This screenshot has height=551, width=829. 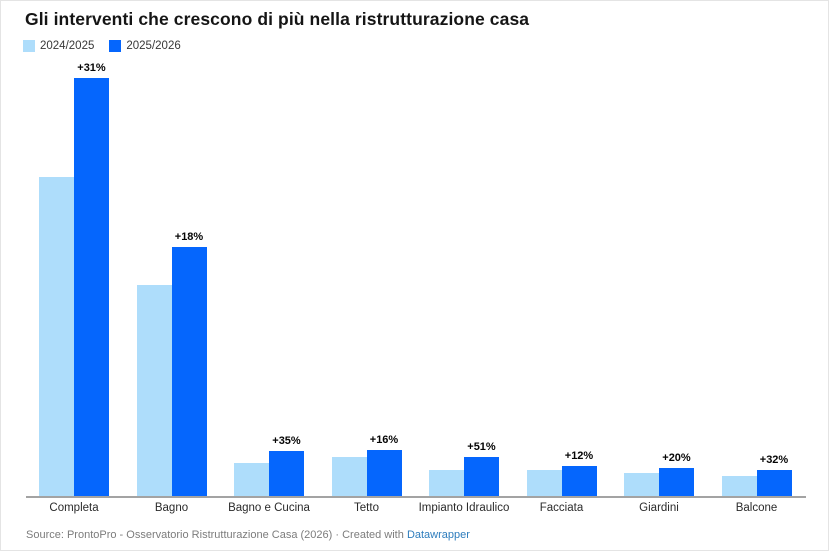 What do you see at coordinates (481, 476) in the screenshot?
I see `bar-2025-2026-impianto-idraulico` at bounding box center [481, 476].